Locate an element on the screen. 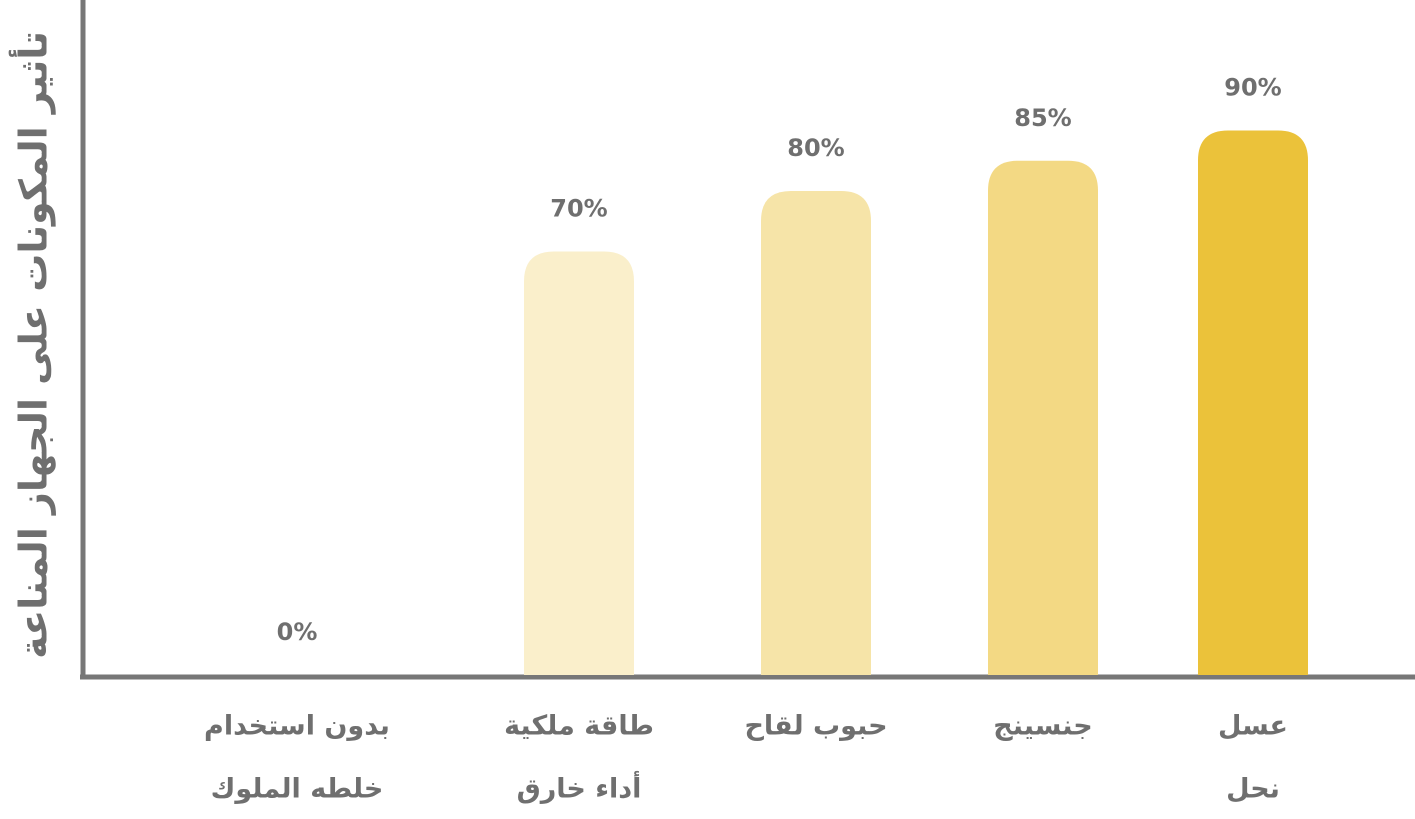  value-label: 70% is located at coordinates (578, 209).